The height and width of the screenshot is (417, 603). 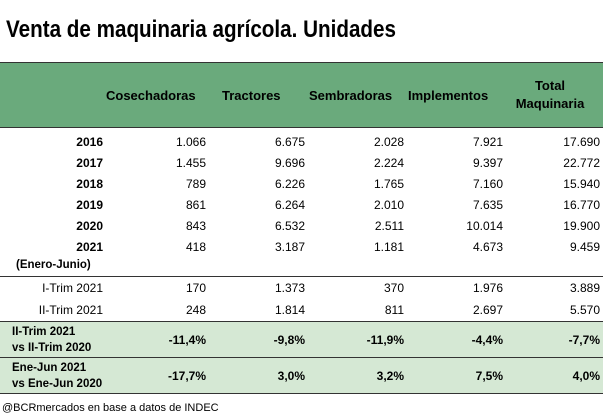 What do you see at coordinates (195, 288) in the screenshot?
I see `cell-cosechadoras: 170` at bounding box center [195, 288].